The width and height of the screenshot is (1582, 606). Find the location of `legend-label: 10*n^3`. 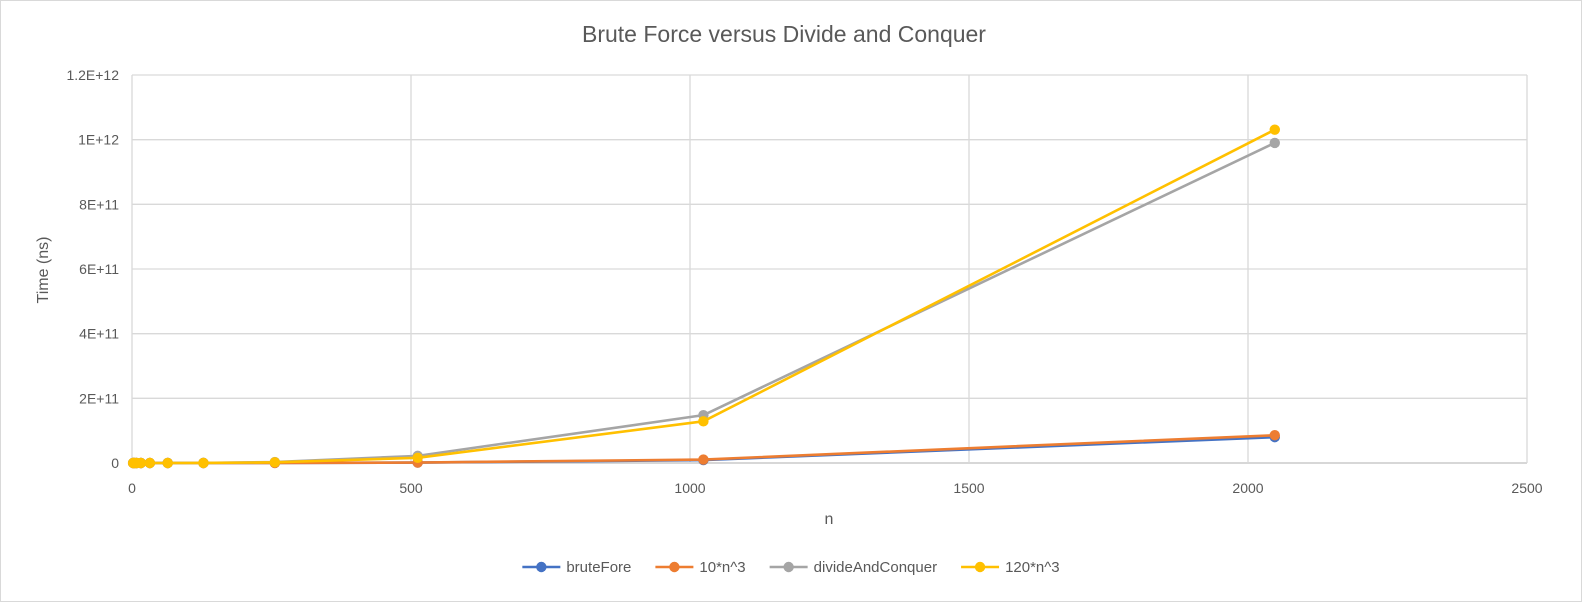

legend-label: 10*n^3 is located at coordinates (722, 567).